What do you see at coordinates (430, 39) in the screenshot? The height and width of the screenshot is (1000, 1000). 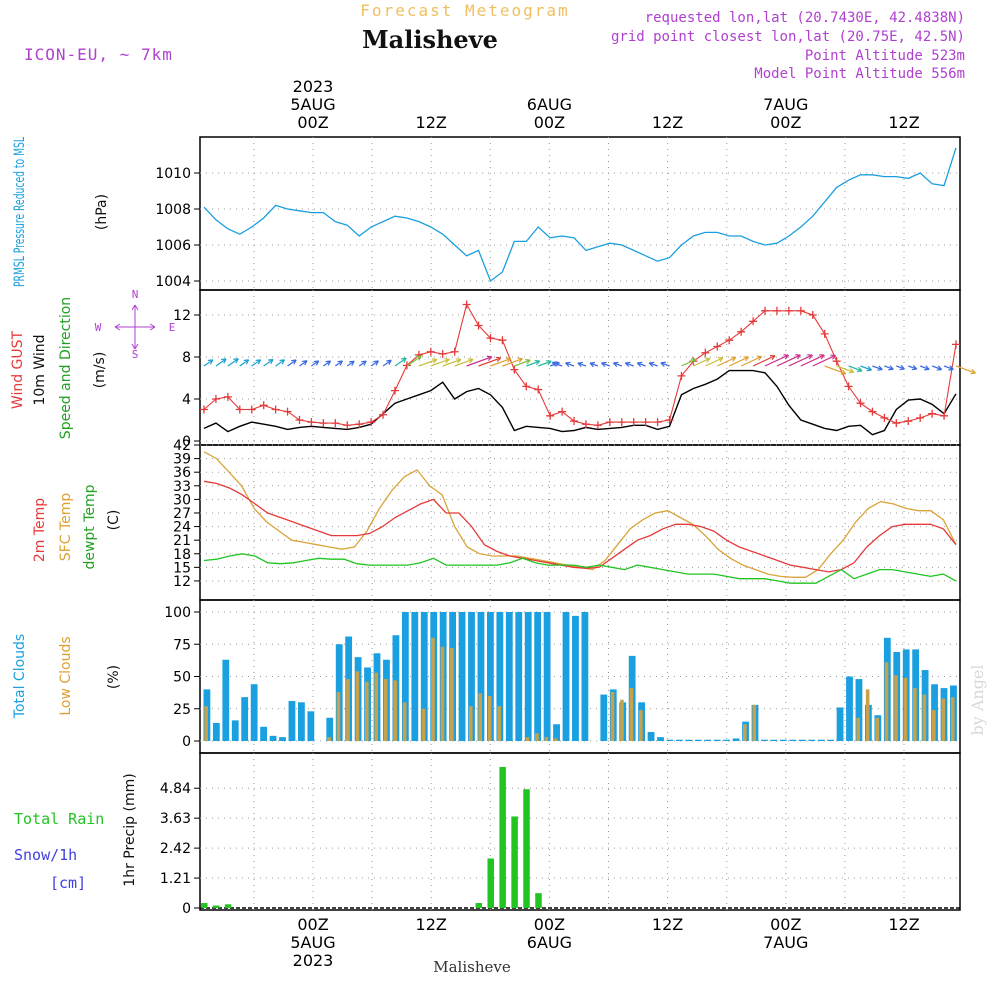 I see `location-title: Malisheve` at bounding box center [430, 39].